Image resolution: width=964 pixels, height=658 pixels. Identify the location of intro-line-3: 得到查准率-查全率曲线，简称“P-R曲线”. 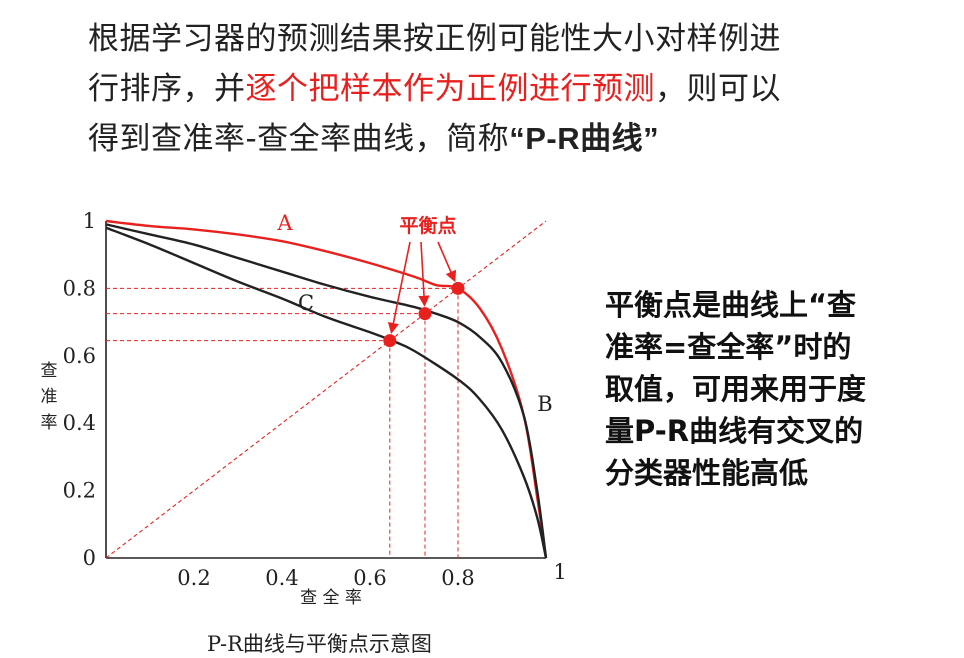
(498, 139).